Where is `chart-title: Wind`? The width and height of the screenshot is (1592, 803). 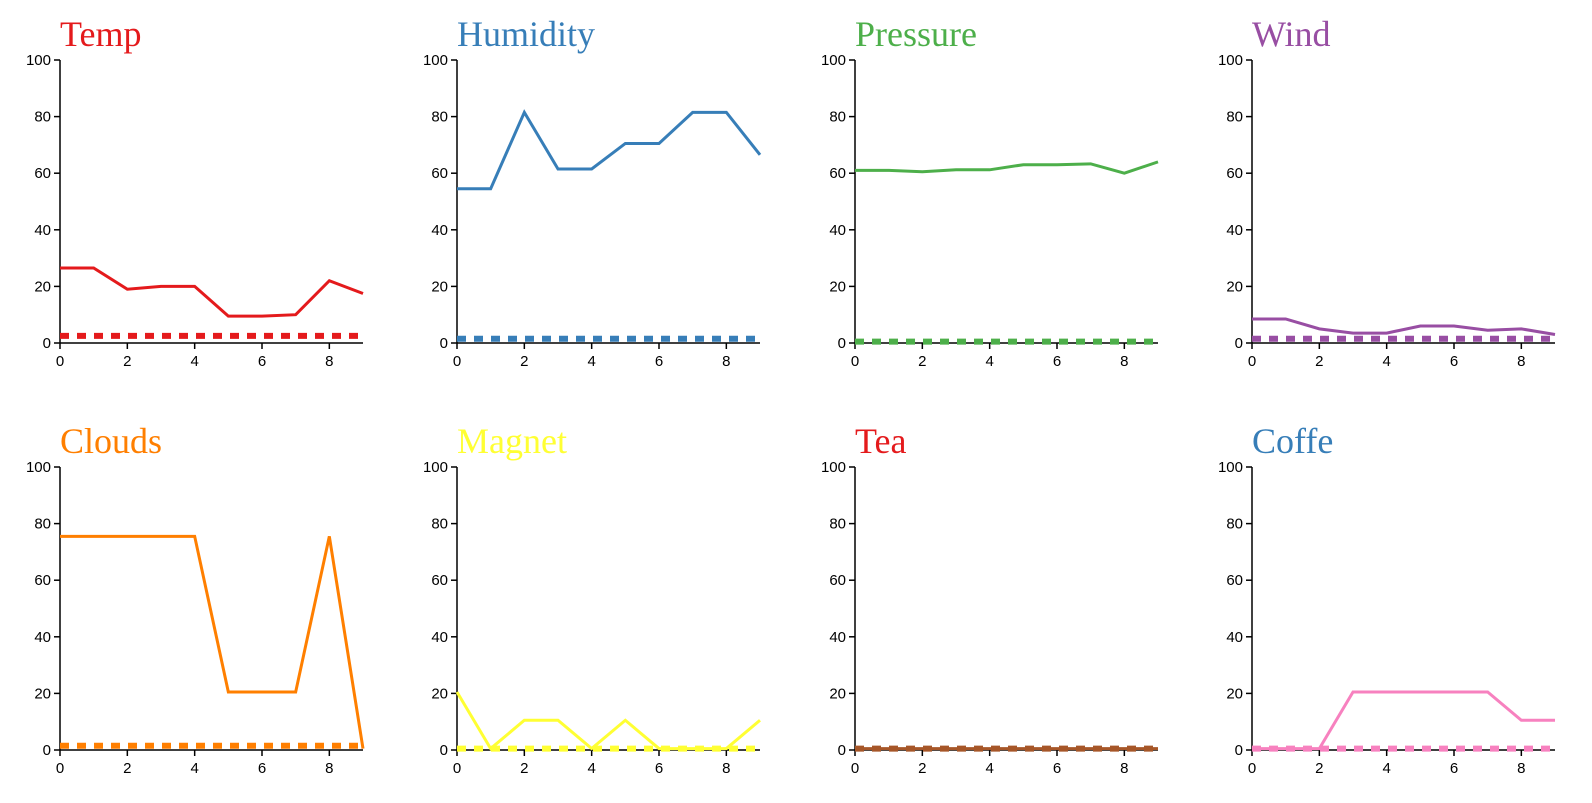
chart-title: Wind is located at coordinates (1291, 34).